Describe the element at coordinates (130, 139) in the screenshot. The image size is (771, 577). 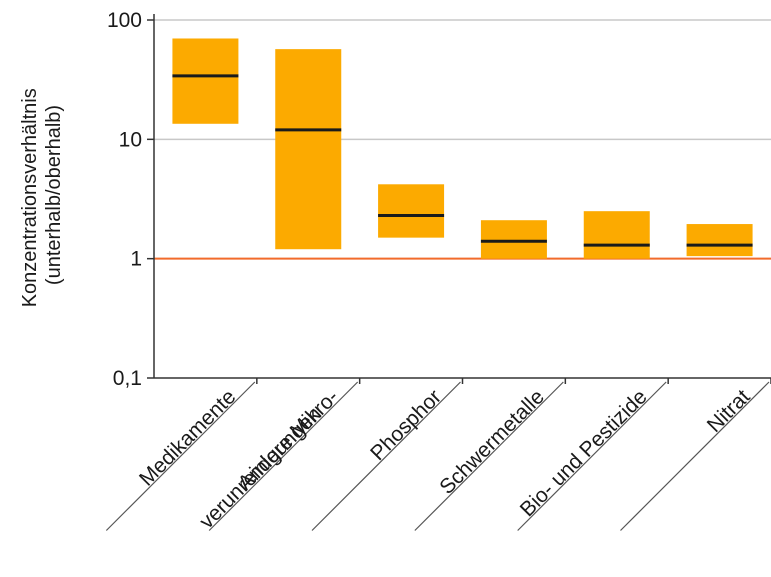
I see `y-tick-label: 10` at that location.